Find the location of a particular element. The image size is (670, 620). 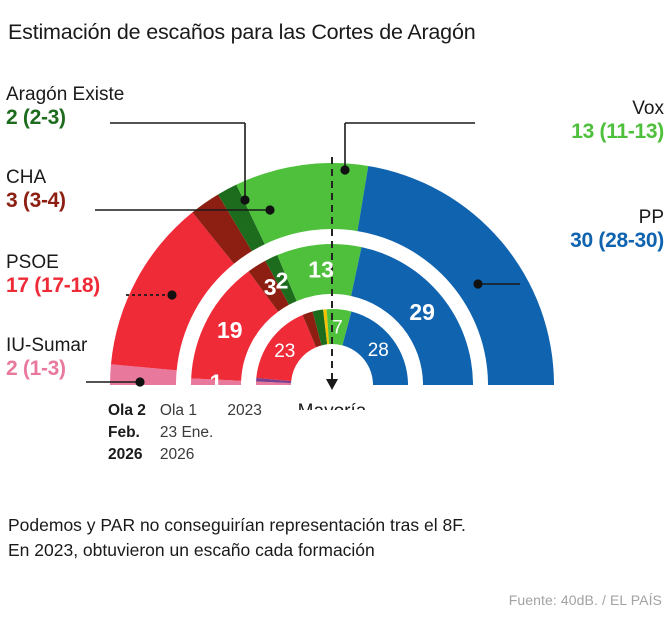

arc-segment-psoe-middle is located at coordinates (235, 326).